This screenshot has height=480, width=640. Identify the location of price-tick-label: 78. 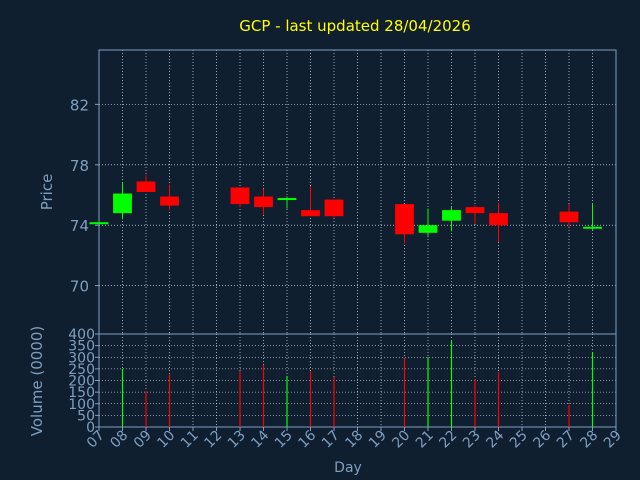
(79, 166).